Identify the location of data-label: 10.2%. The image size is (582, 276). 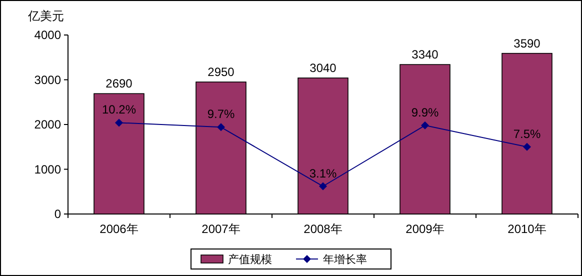
(119, 109).